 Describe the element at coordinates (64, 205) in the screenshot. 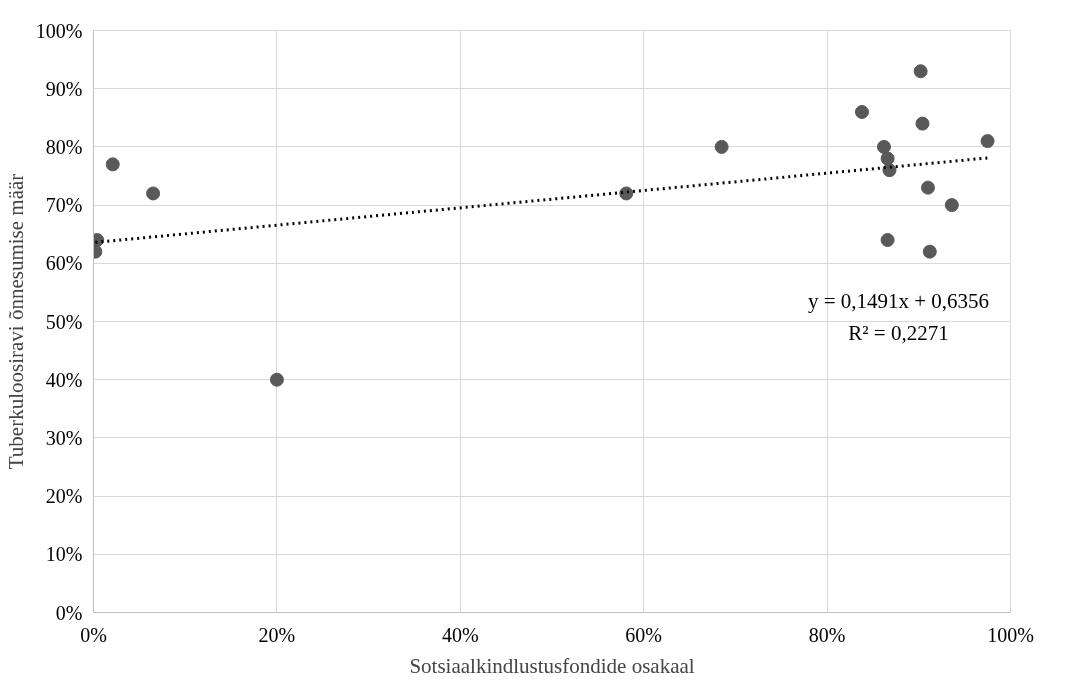

I see `y-tick-label: 70%` at that location.